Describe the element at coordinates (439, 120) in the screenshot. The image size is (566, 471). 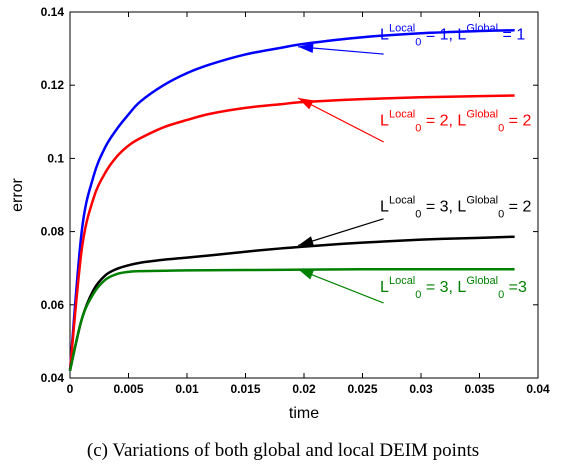
I see `label-value-local: = 2,` at that location.